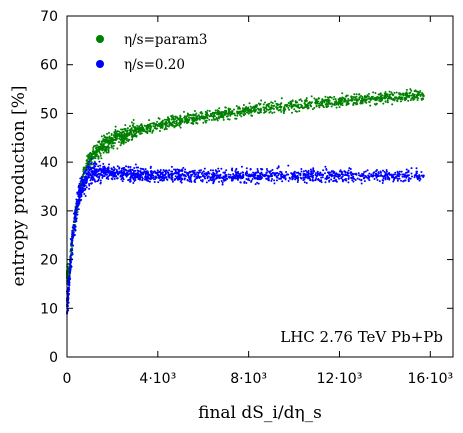 Image resolution: width=463 pixels, height=433 pixels. I want to click on data-point, so click(203, 176).